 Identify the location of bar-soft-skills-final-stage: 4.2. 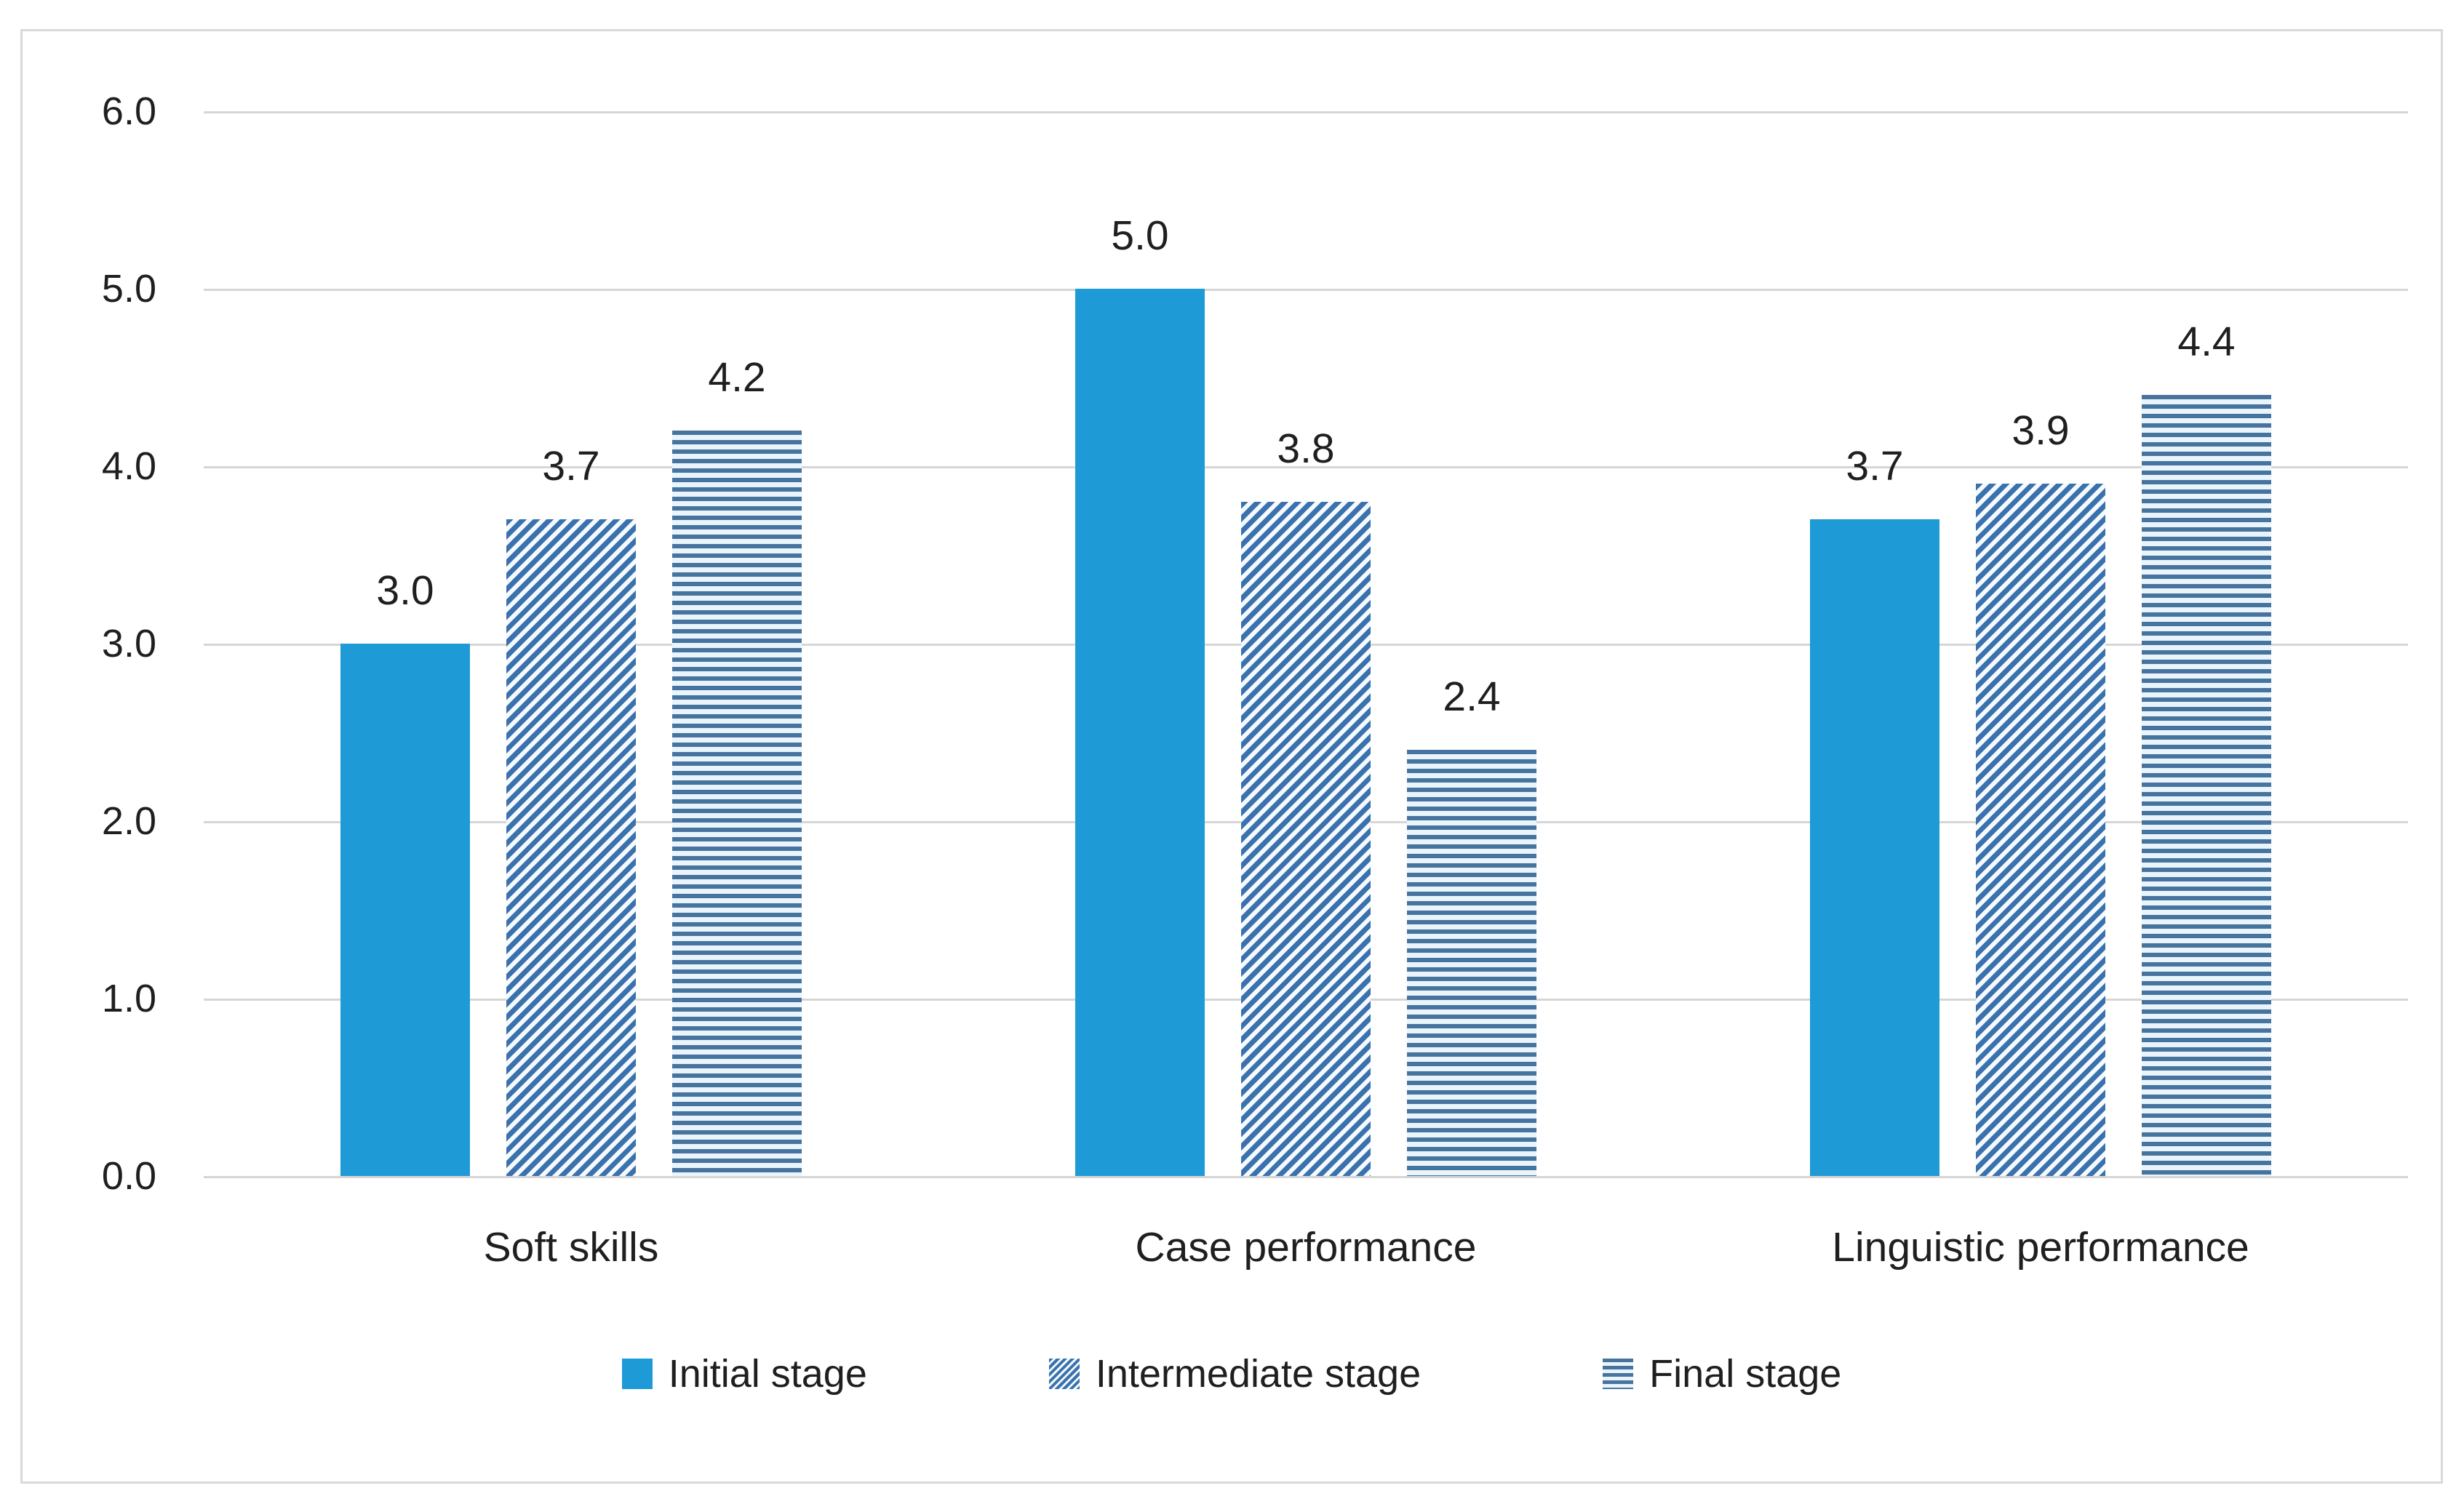
(737, 765).